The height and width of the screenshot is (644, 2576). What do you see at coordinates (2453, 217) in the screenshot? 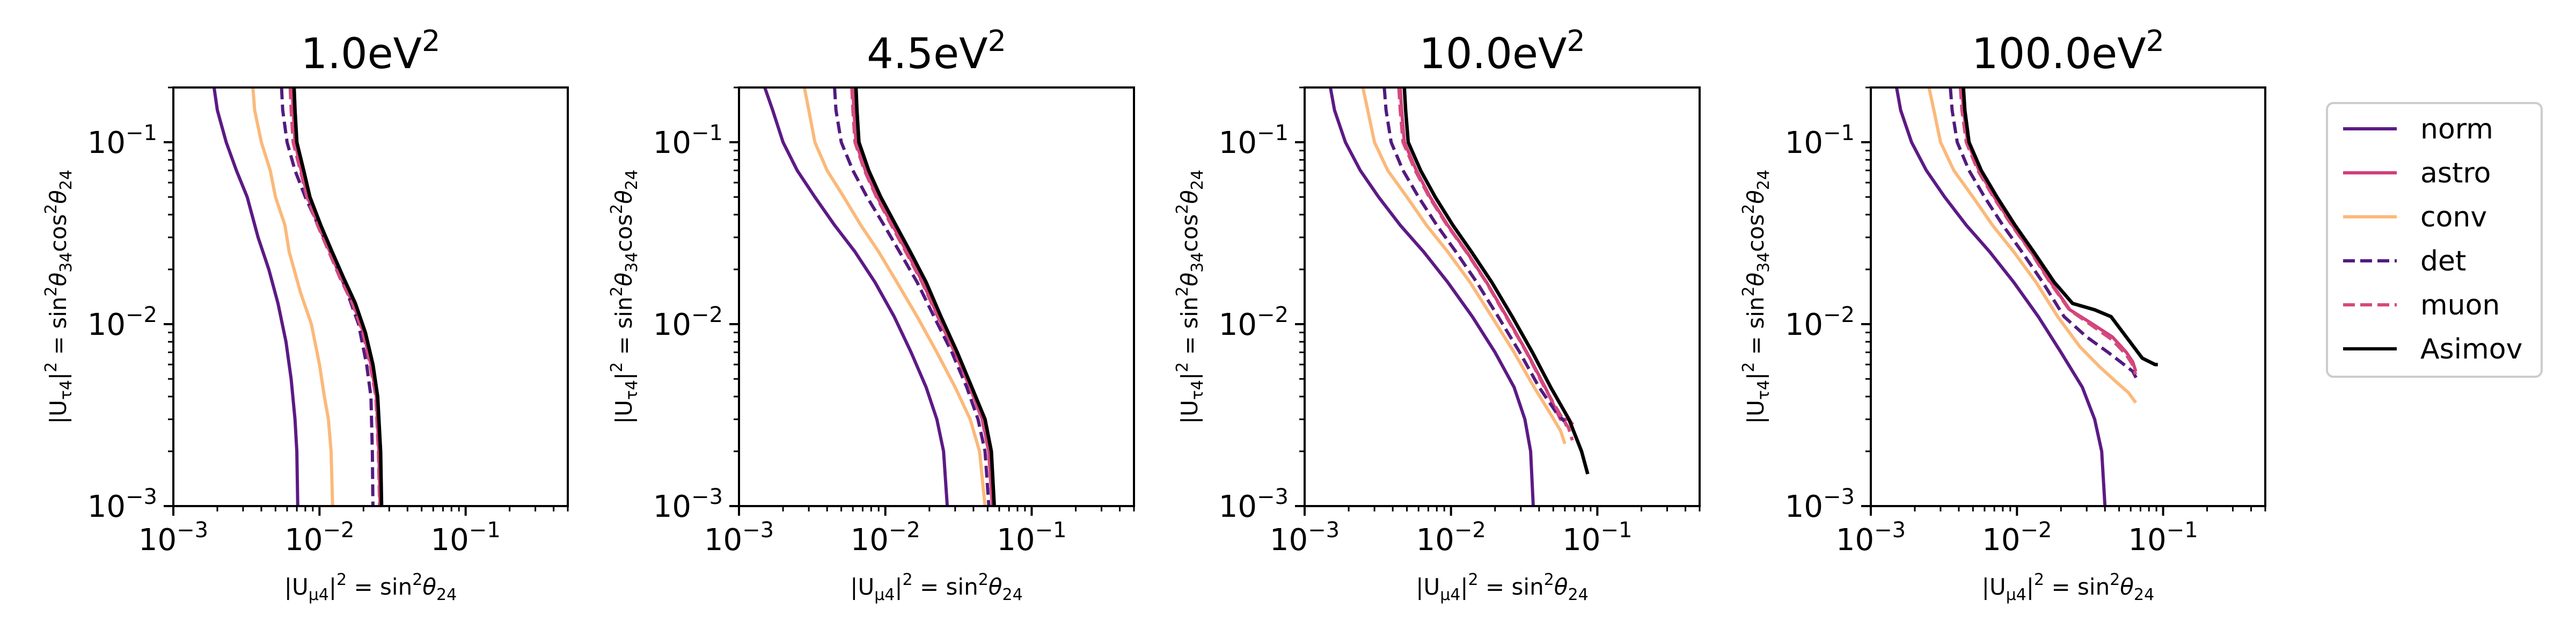
I see `legend-label-conv: conv` at bounding box center [2453, 217].